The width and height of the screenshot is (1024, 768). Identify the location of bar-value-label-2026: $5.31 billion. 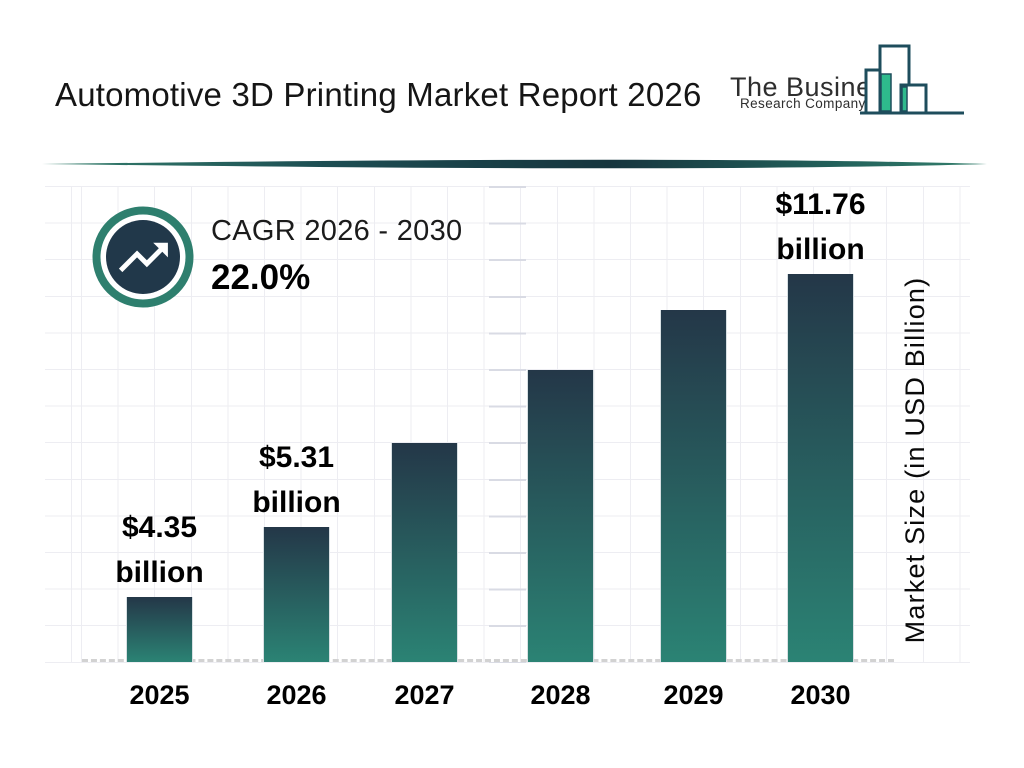
(296, 480).